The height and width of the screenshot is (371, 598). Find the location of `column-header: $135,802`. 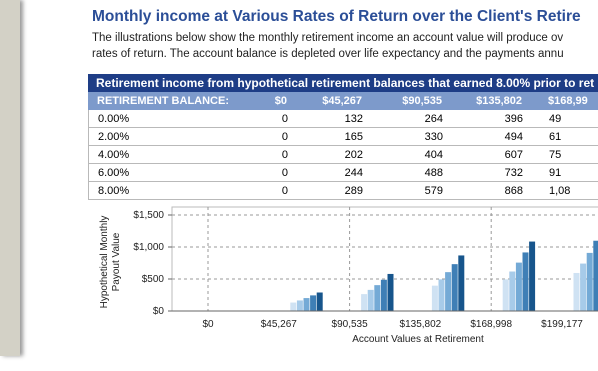

column-header: $135,802 is located at coordinates (499, 101).